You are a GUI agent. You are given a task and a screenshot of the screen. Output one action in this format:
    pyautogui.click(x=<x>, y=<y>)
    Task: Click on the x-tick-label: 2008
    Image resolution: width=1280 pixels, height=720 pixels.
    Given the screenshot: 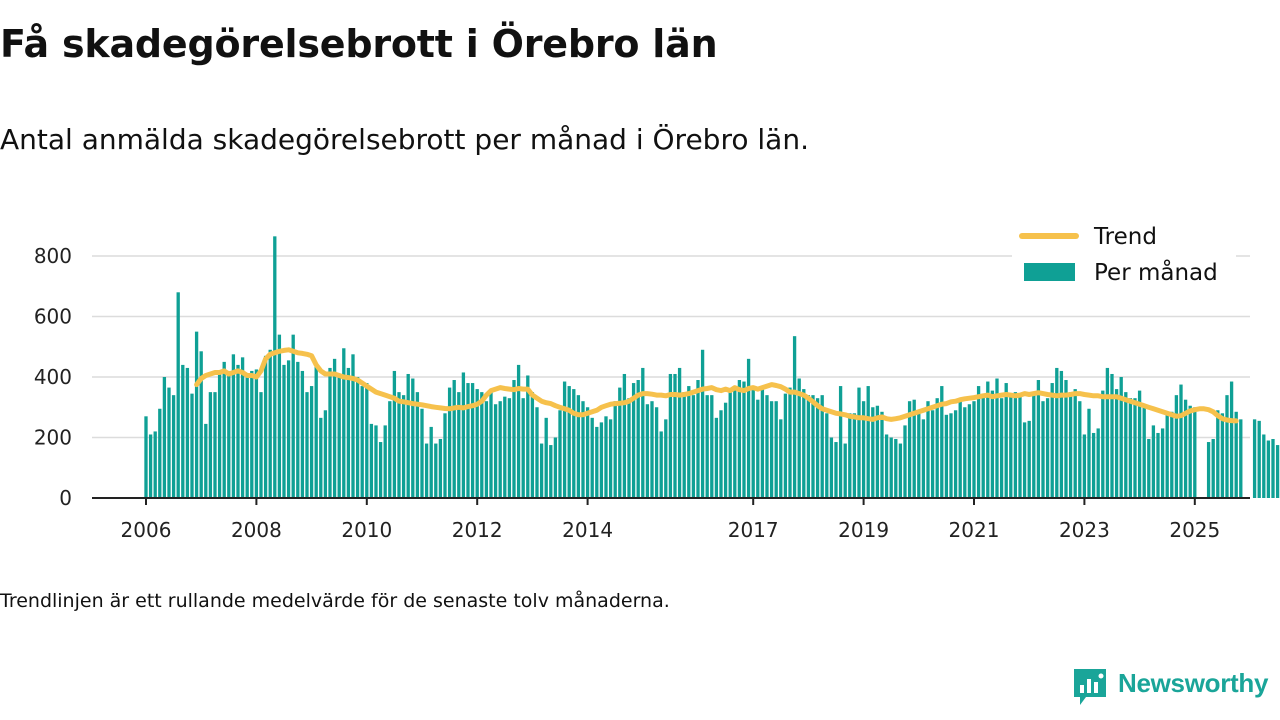 What is the action you would take?
    pyautogui.click(x=256, y=530)
    